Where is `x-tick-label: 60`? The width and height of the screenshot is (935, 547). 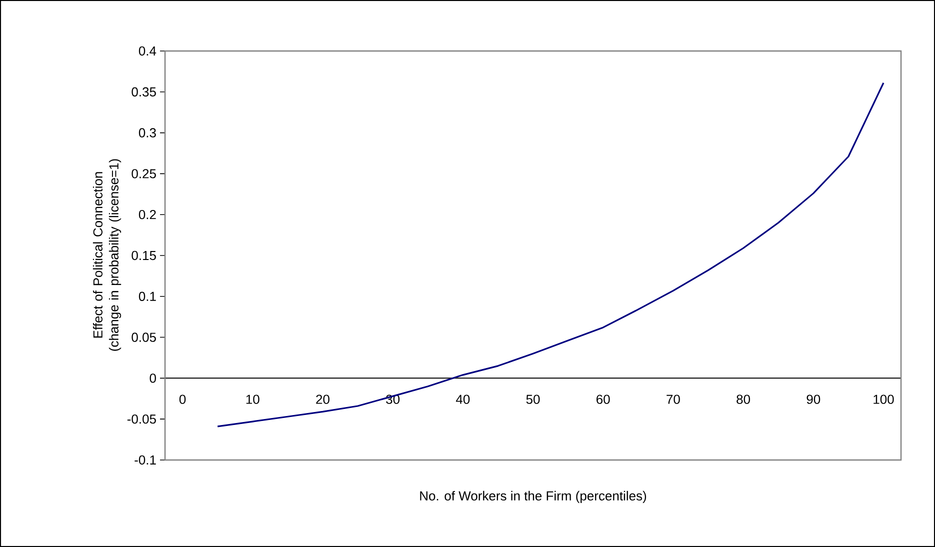
x-tick-label: 60 is located at coordinates (603, 399).